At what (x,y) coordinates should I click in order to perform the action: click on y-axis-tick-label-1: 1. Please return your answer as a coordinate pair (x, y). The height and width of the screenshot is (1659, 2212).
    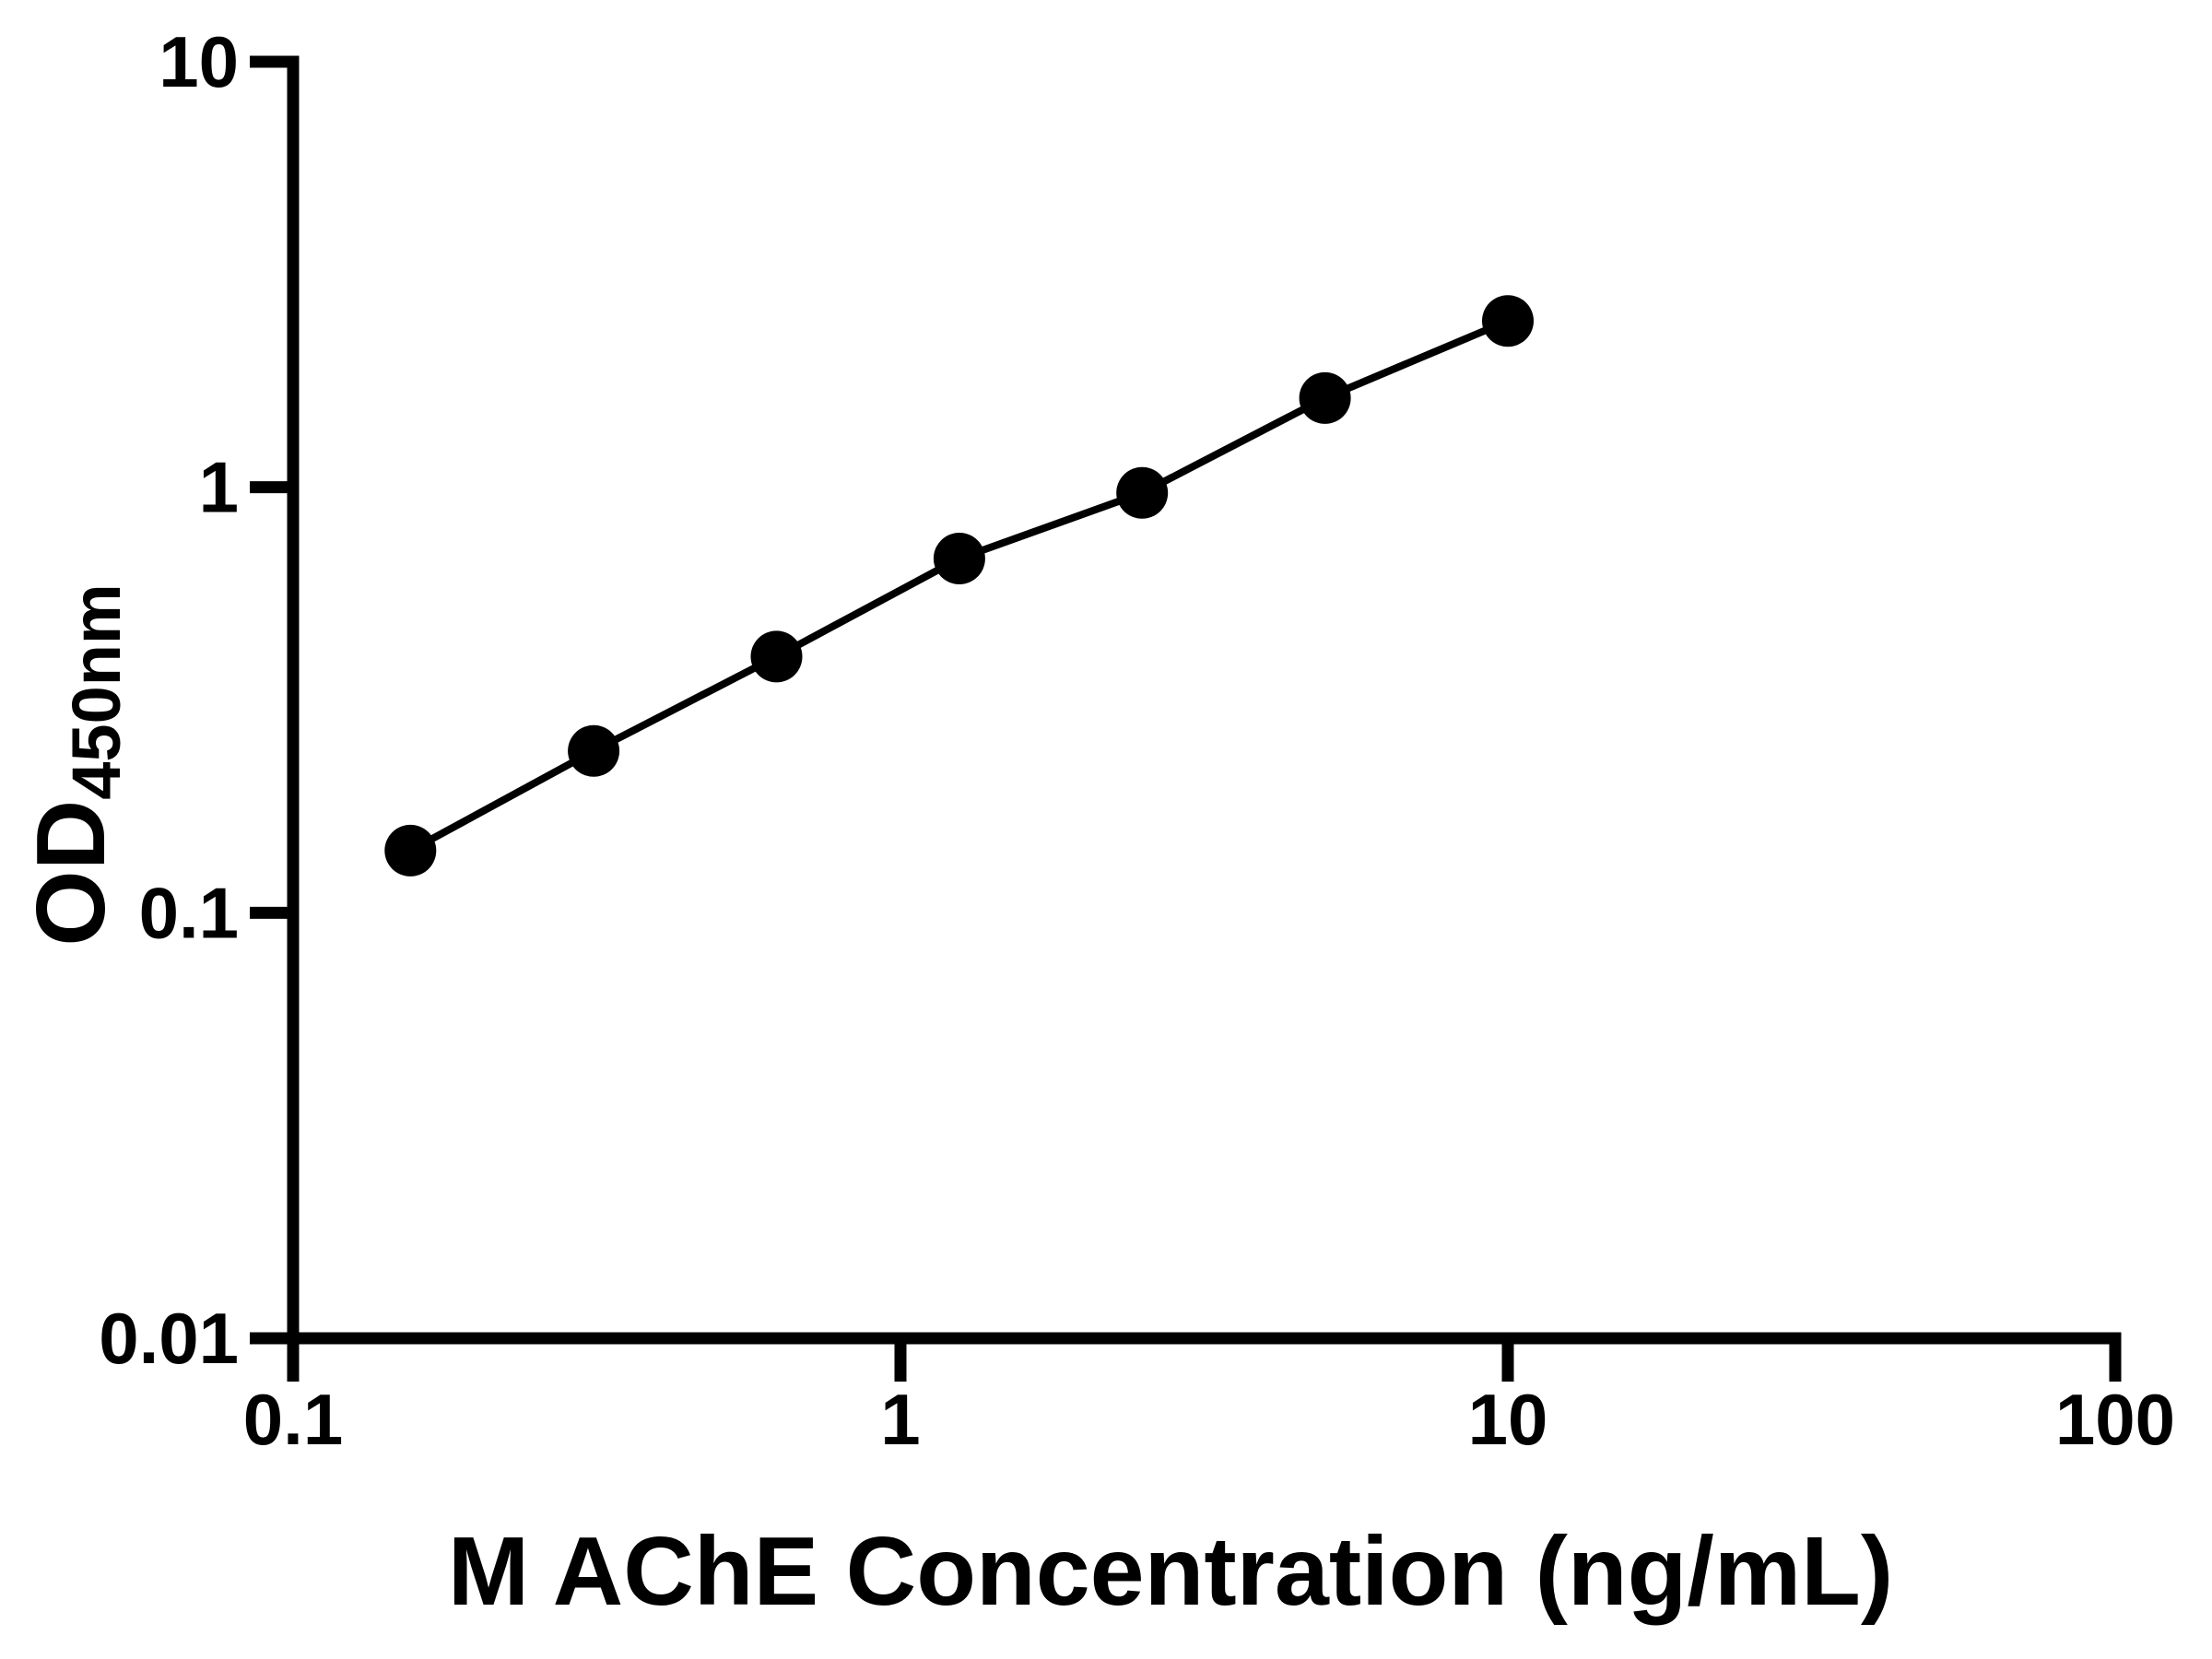
    Looking at the image, I should click on (219, 487).